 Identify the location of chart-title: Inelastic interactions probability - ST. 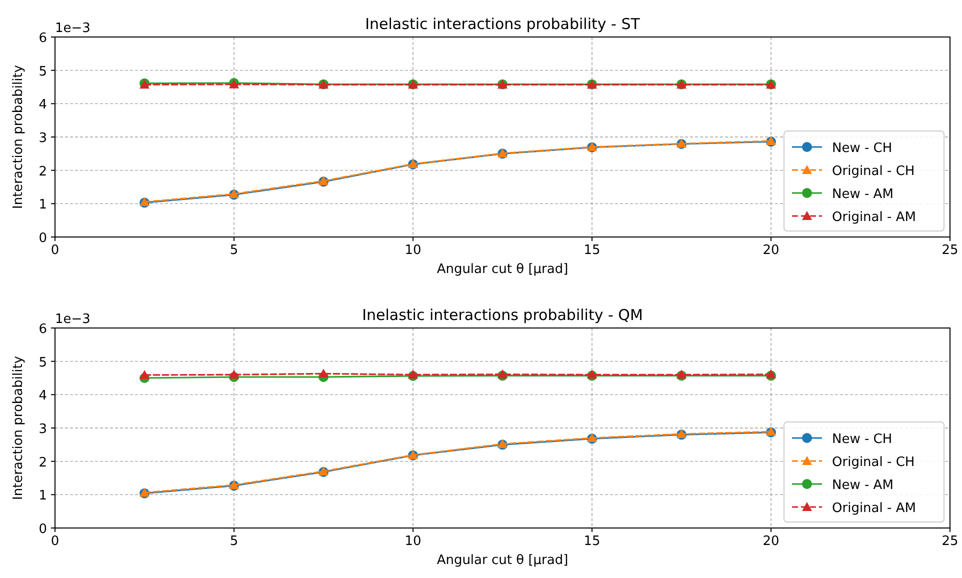
(503, 24).